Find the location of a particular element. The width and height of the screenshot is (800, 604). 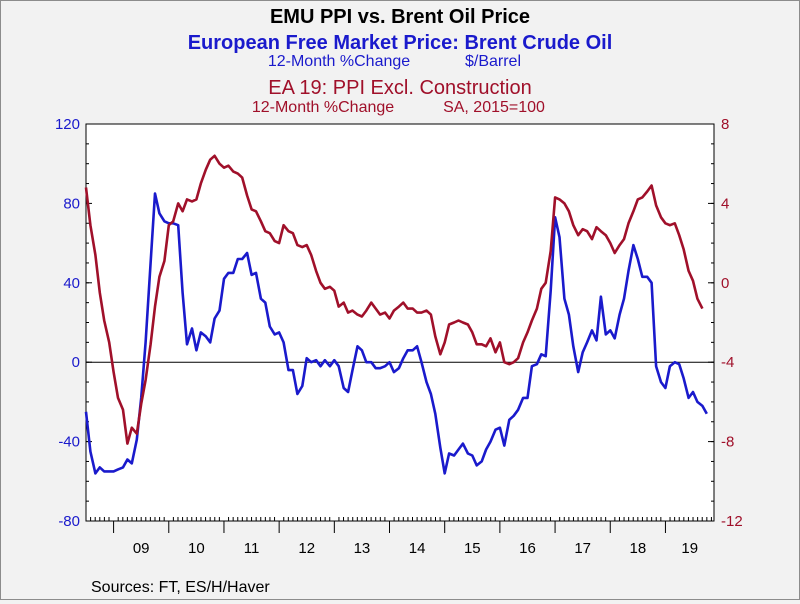

x-axis-year-label: 09 is located at coordinates (141, 548).